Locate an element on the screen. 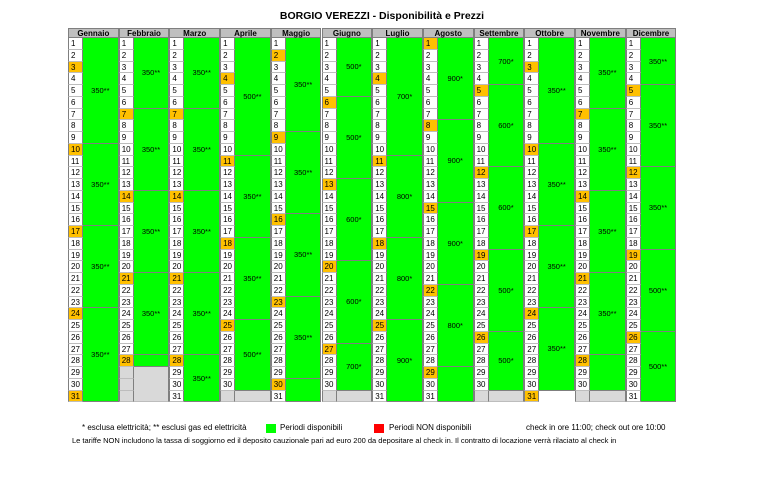  day-maggio-27: 27 is located at coordinates (278, 349).